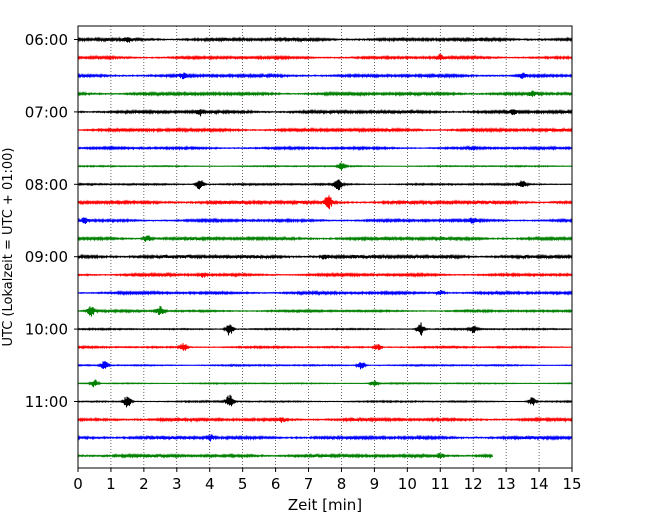 Image resolution: width=650 pixels, height=520 pixels. I want to click on y-tick-label: 10:00, so click(46, 330).